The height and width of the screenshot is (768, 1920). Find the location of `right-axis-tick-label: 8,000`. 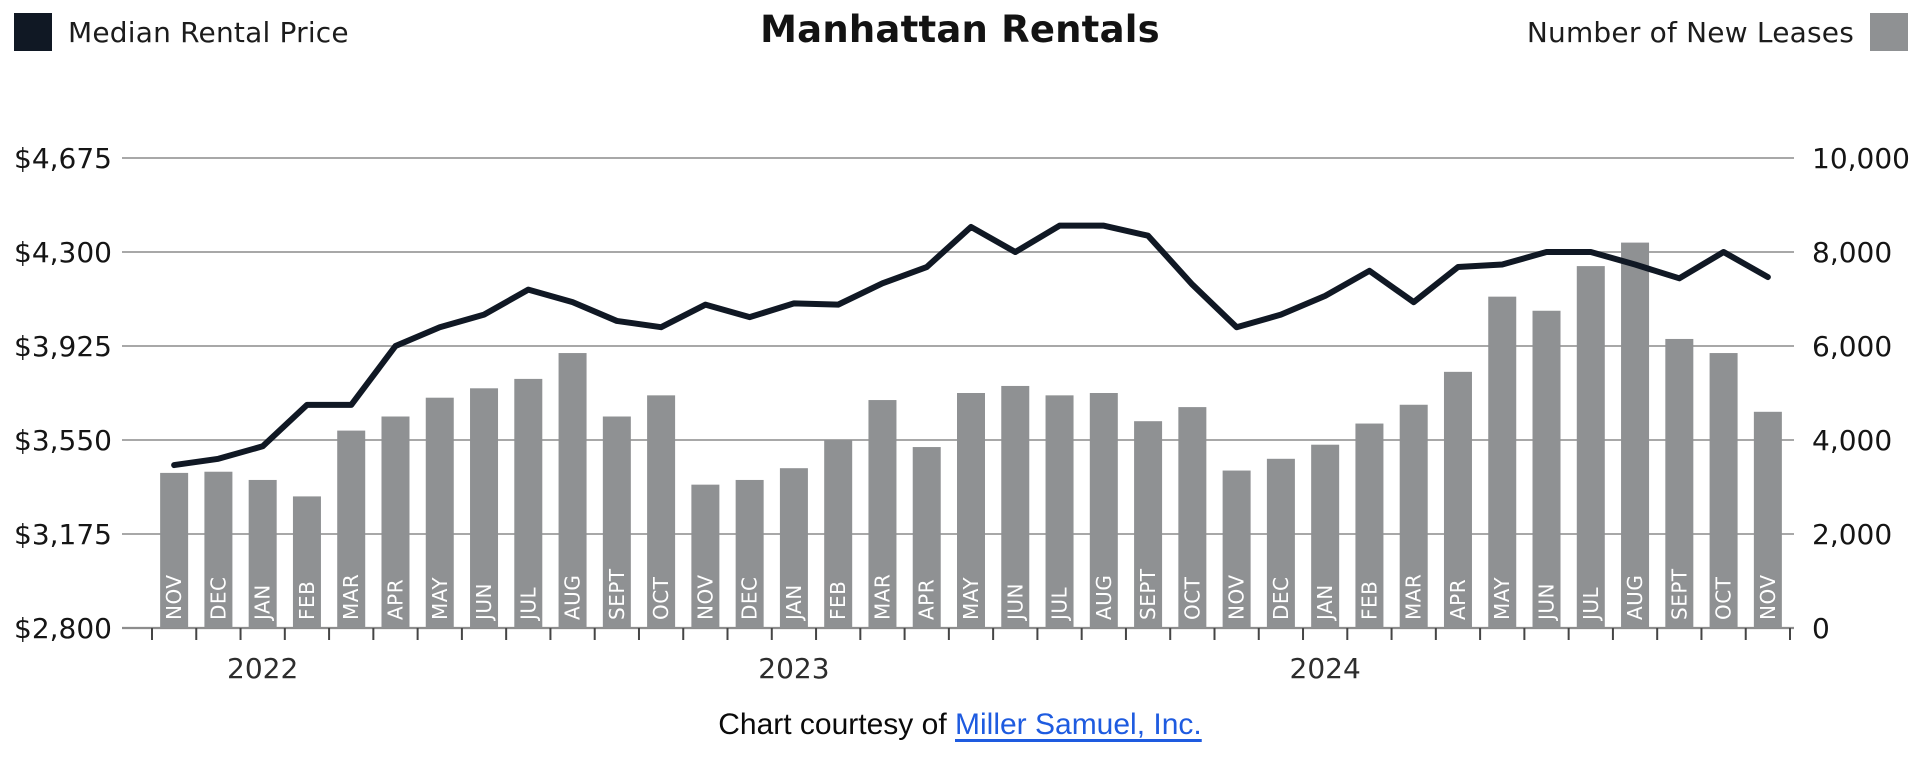

right-axis-tick-label: 8,000 is located at coordinates (1852, 252).